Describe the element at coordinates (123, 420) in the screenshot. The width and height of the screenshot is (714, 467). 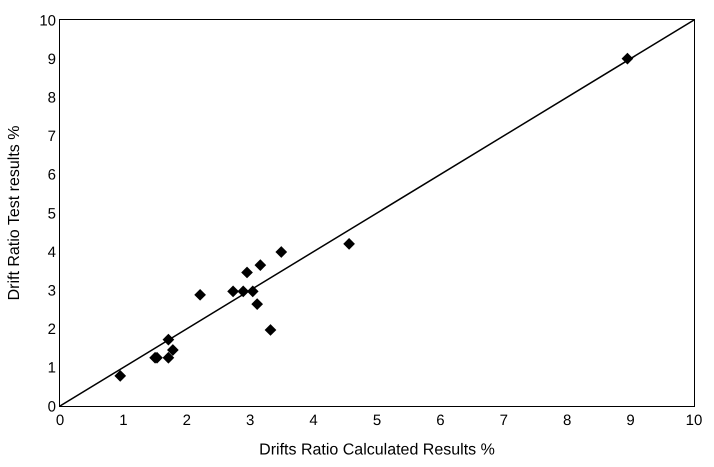
I see `x-tick-label: 1` at that location.